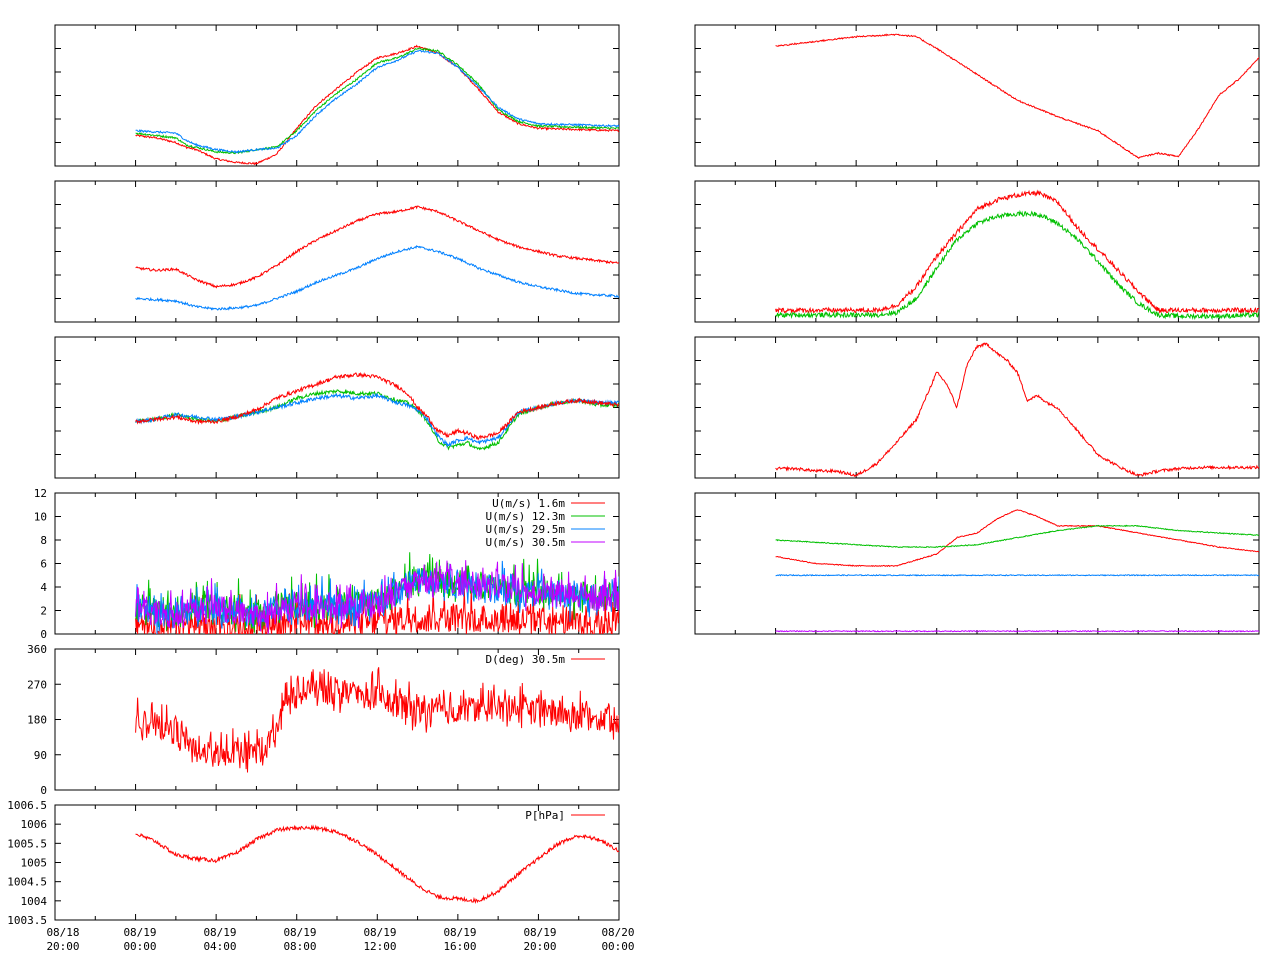 This screenshot has width=1280, height=960. Describe the element at coordinates (43, 611) in the screenshot. I see `y-tick-label: 2` at that location.